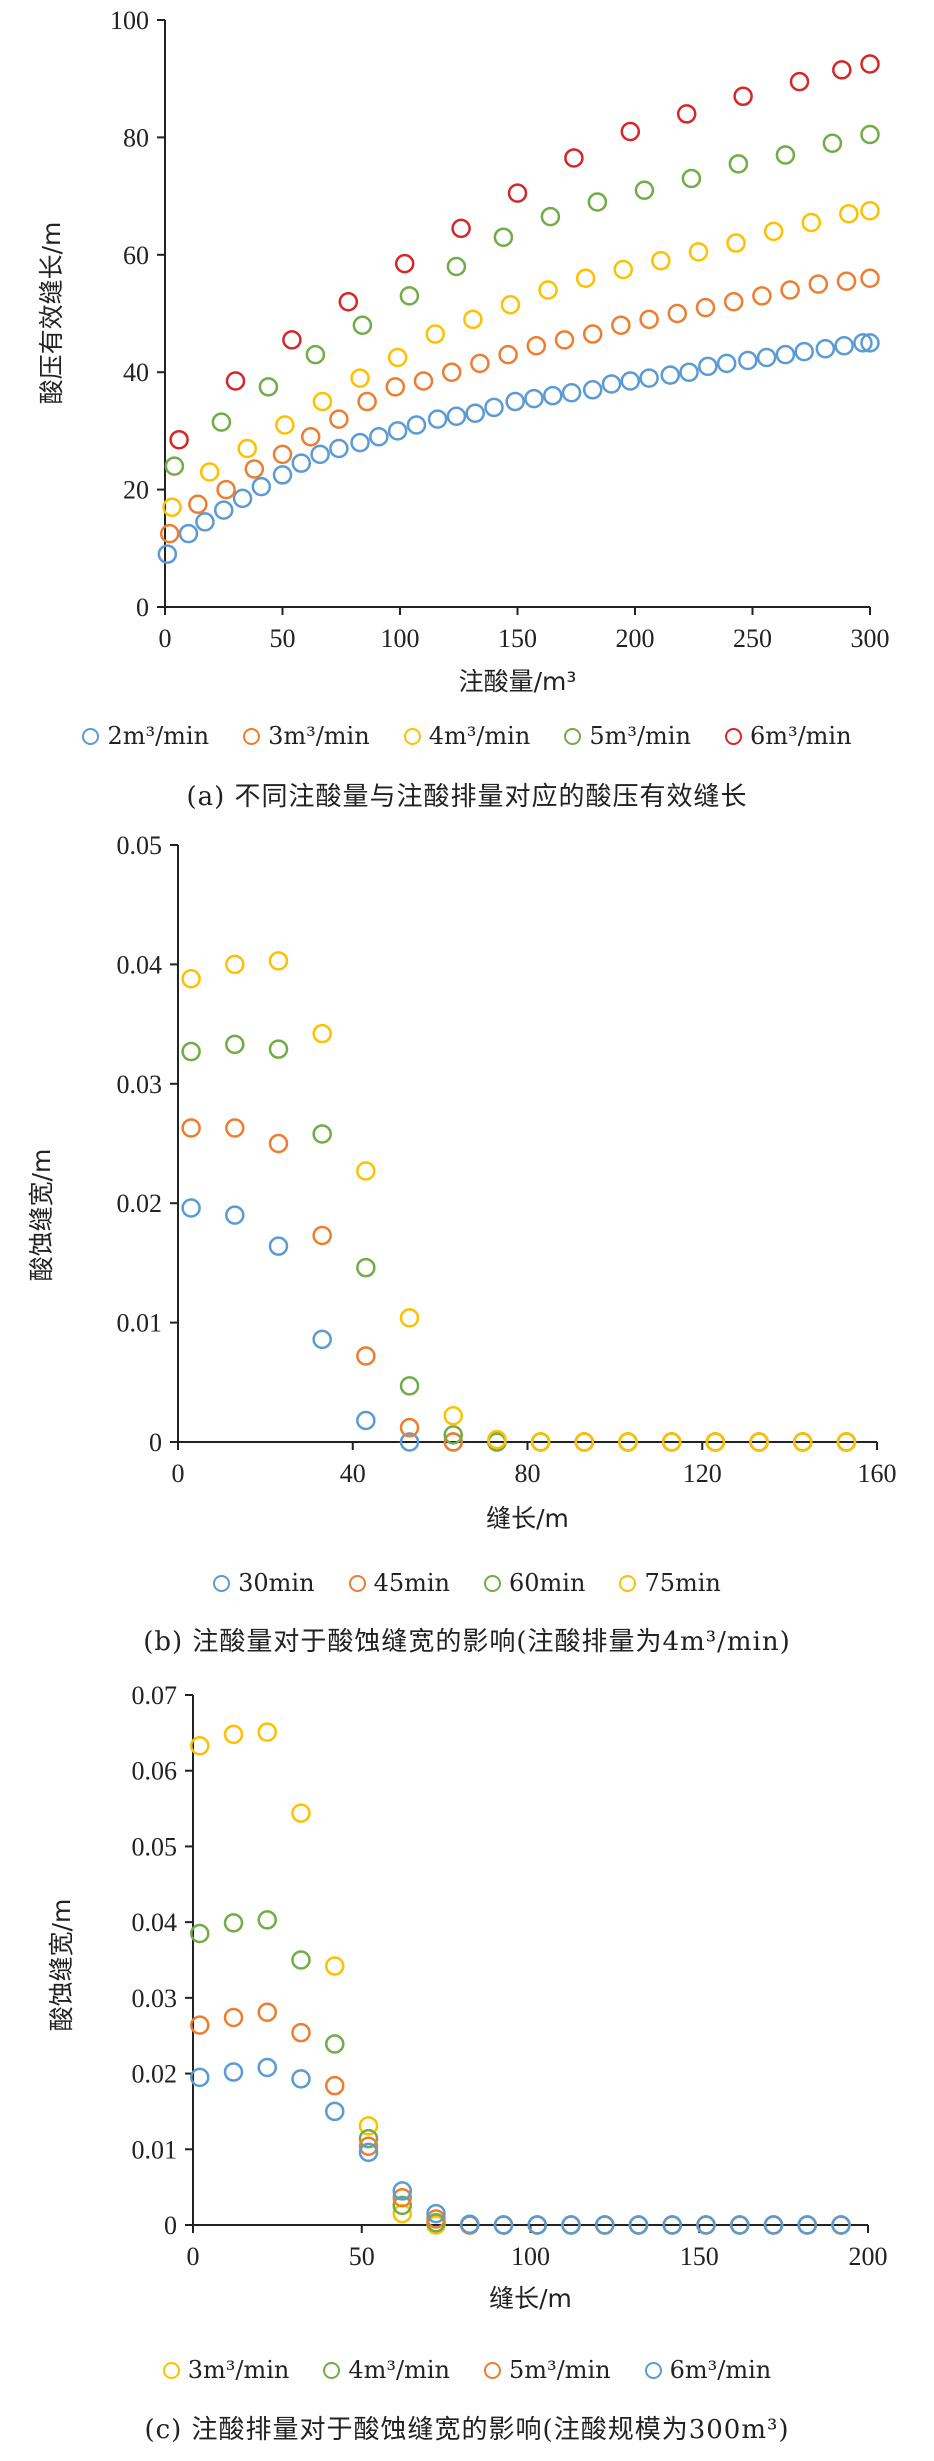 The height and width of the screenshot is (2461, 934). What do you see at coordinates (136, 137) in the screenshot?
I see `y-tick-label: 80` at bounding box center [136, 137].